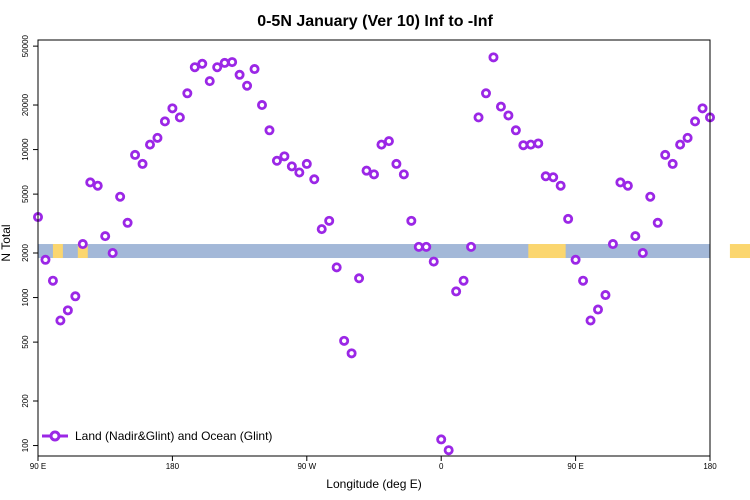 This screenshot has height=500, width=750. Describe the element at coordinates (394, 251) in the screenshot. I see `surface-band` at that location.